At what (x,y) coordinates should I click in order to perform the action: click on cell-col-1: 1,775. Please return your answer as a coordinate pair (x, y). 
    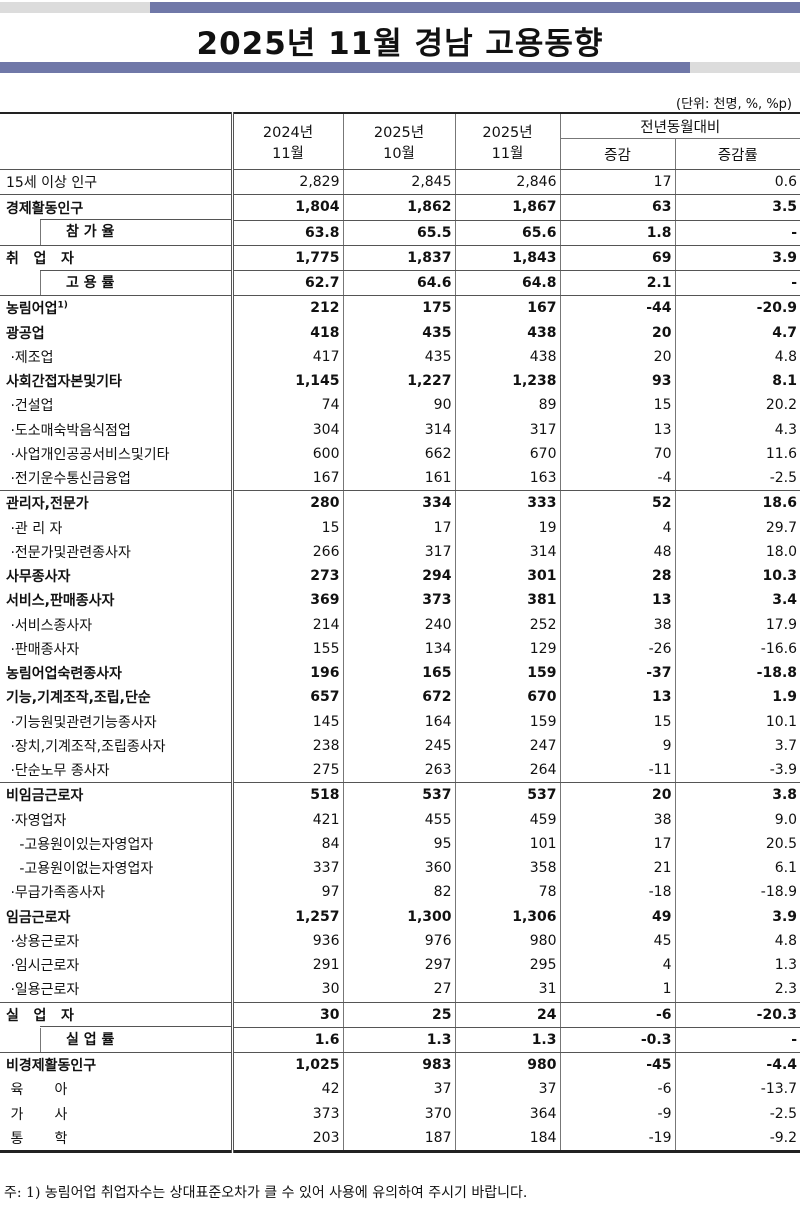
    Looking at the image, I should click on (287, 258).